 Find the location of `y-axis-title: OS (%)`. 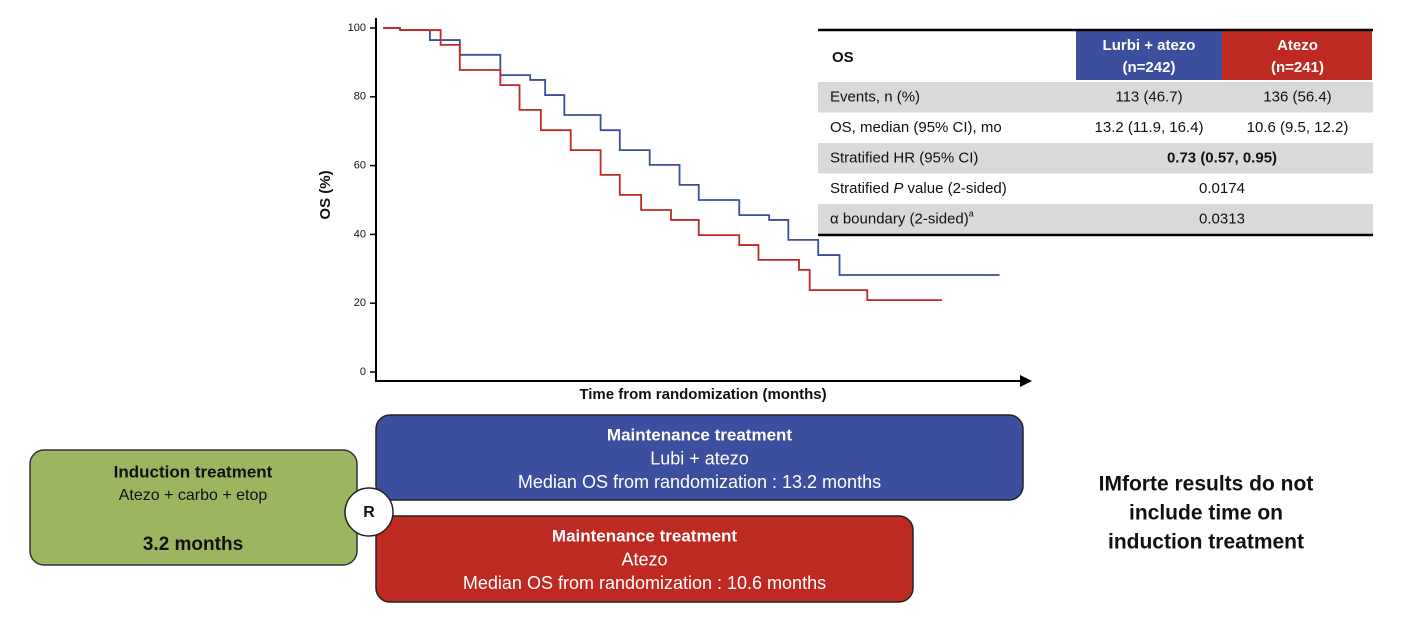

y-axis-title: OS (%) is located at coordinates (325, 194).